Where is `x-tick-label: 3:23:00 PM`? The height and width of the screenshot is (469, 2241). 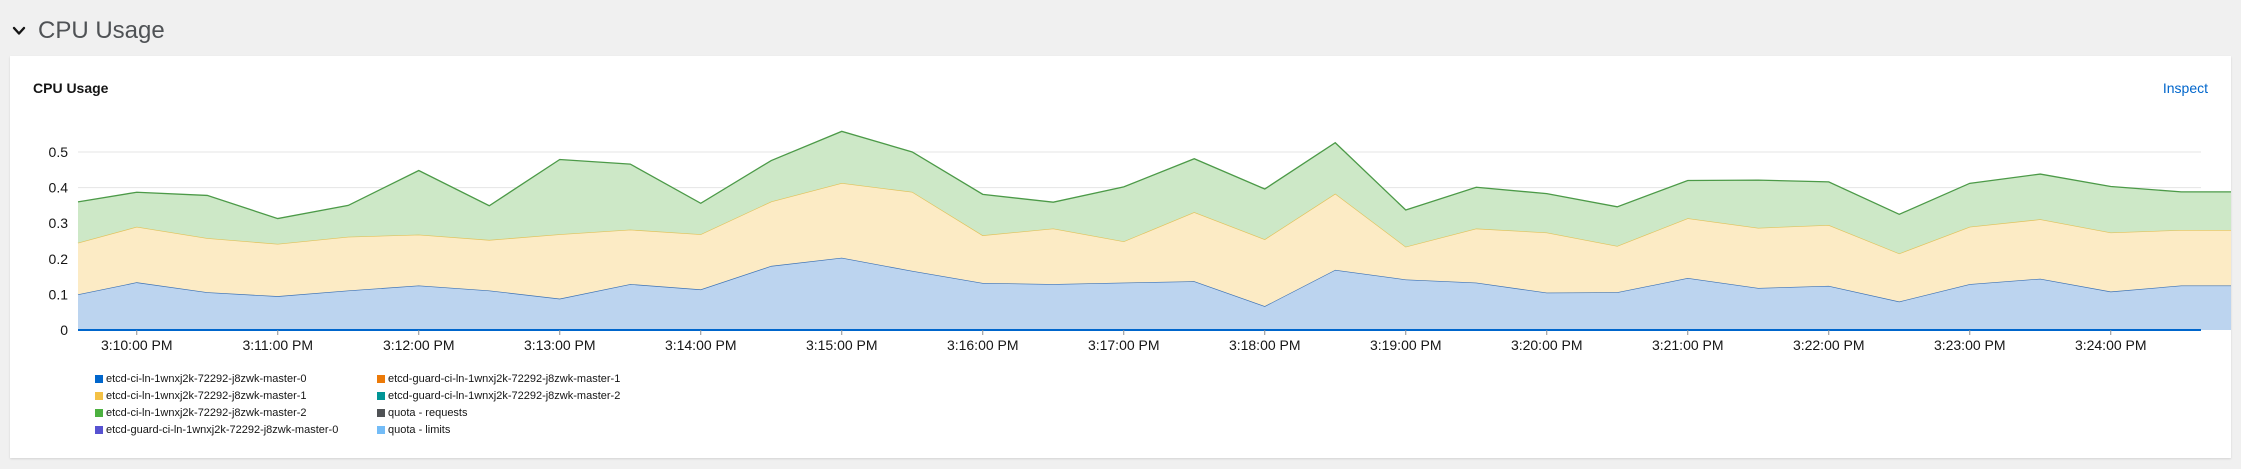 x-tick-label: 3:23:00 PM is located at coordinates (1970, 345).